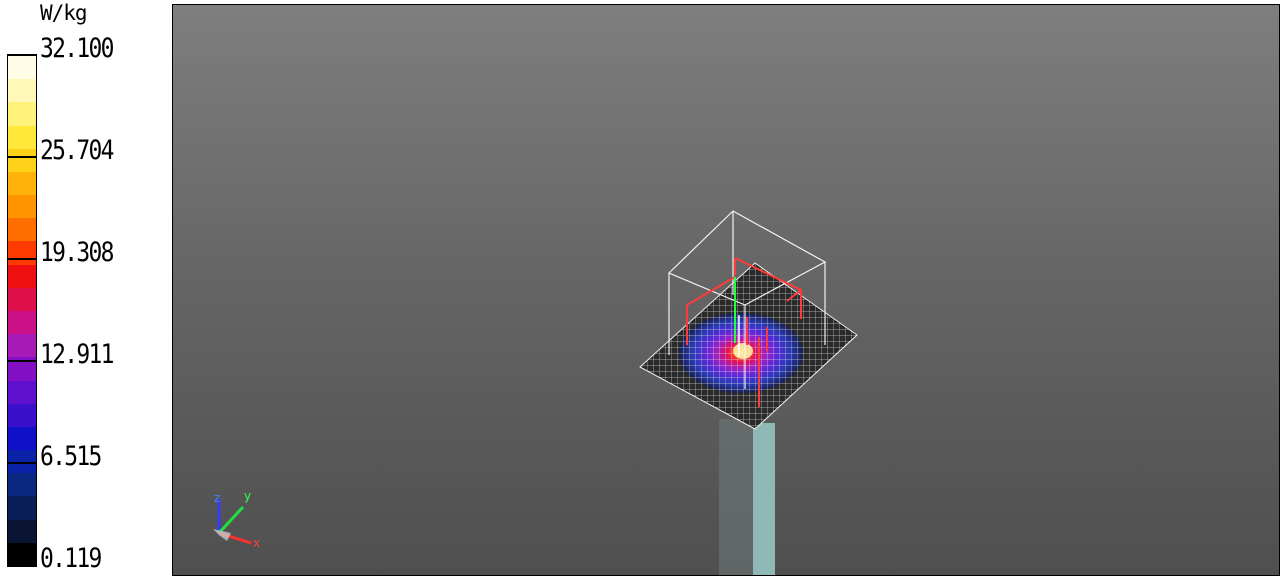 The image size is (1284, 579). What do you see at coordinates (71, 456) in the screenshot?
I see `colorbar-tick-label: 6.515` at bounding box center [71, 456].